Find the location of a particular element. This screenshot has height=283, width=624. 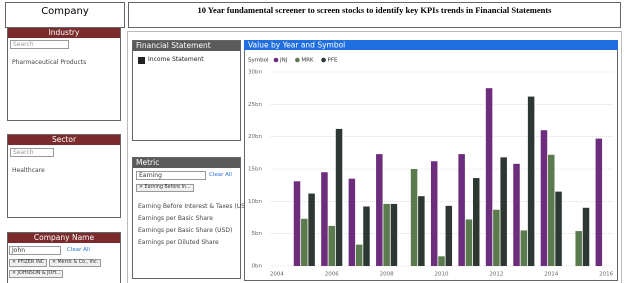

y-tick-label: 25bn is located at coordinates (255, 105).